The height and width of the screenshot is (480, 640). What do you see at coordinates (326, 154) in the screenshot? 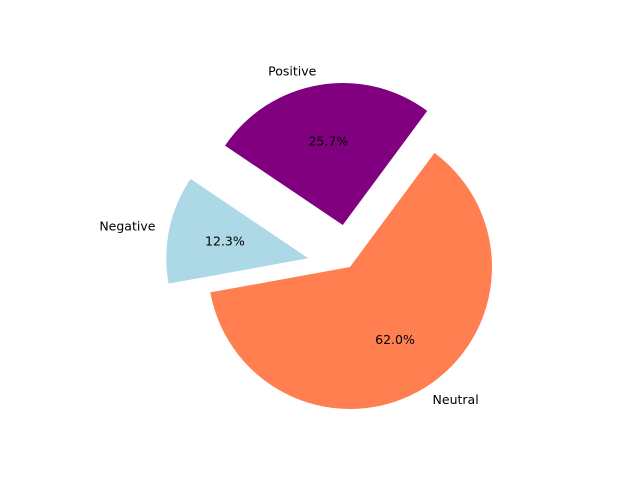
I see `pie-slice-positive` at bounding box center [326, 154].